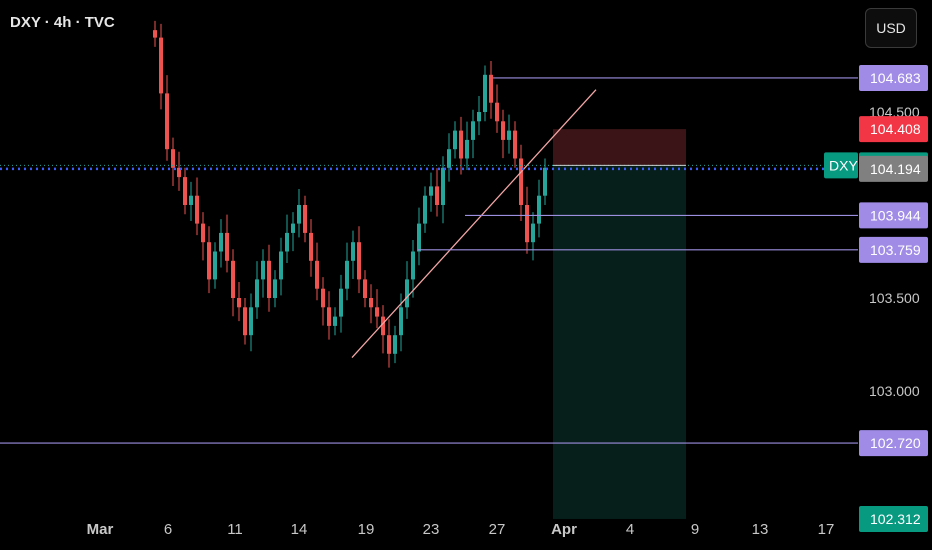 The height and width of the screenshot is (550, 932). Describe the element at coordinates (619, 342) in the screenshot. I see `take-profit-zone` at that location.